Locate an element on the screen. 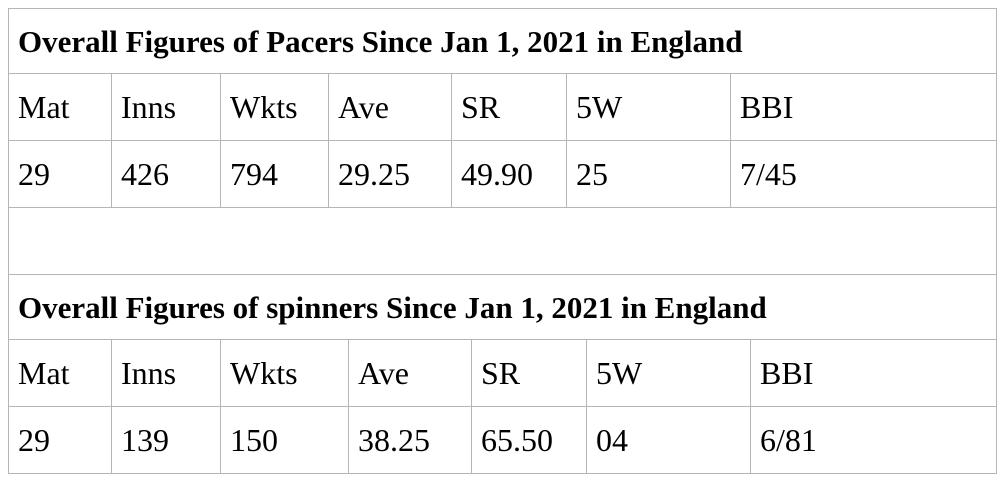 This screenshot has width=1004, height=480. empty-cell is located at coordinates (502, 241).